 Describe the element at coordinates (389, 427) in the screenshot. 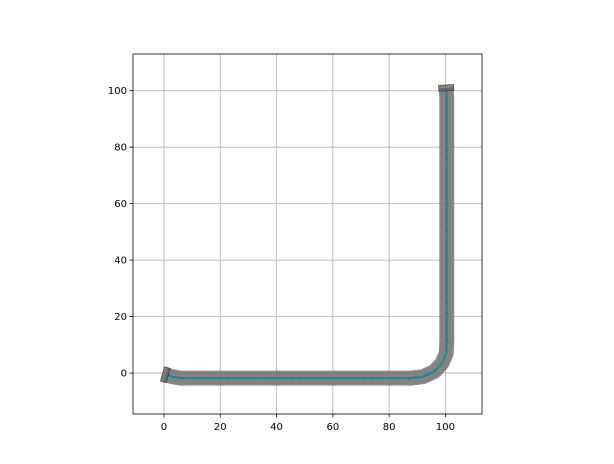

I see `x-tick-label: 80` at that location.